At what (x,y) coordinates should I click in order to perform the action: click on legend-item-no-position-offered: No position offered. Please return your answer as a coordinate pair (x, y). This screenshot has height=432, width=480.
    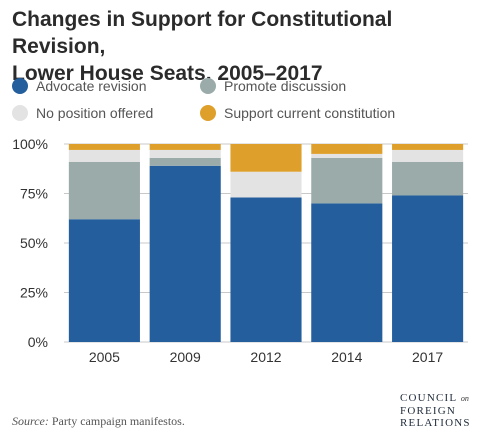
    Looking at the image, I should click on (82, 113).